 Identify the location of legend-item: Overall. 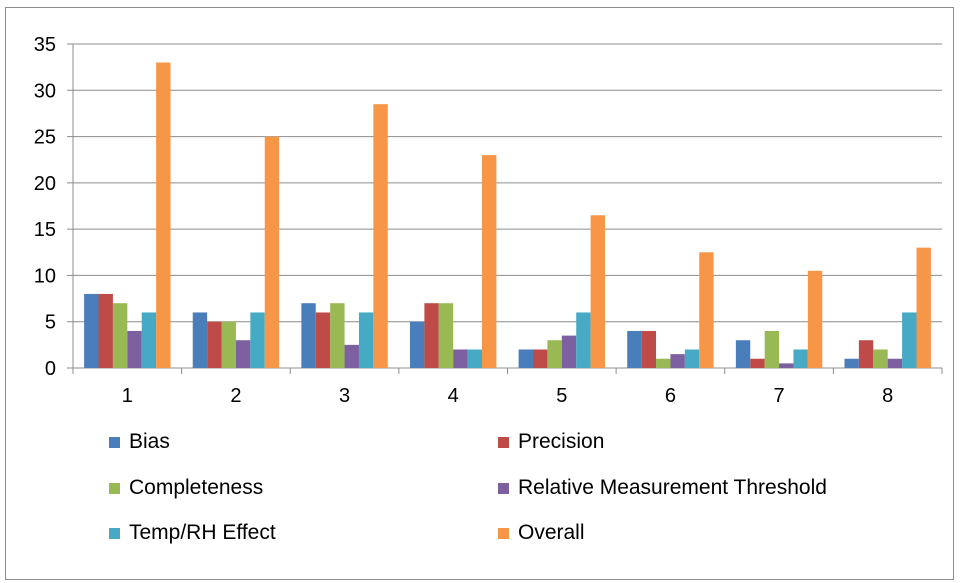
(541, 533).